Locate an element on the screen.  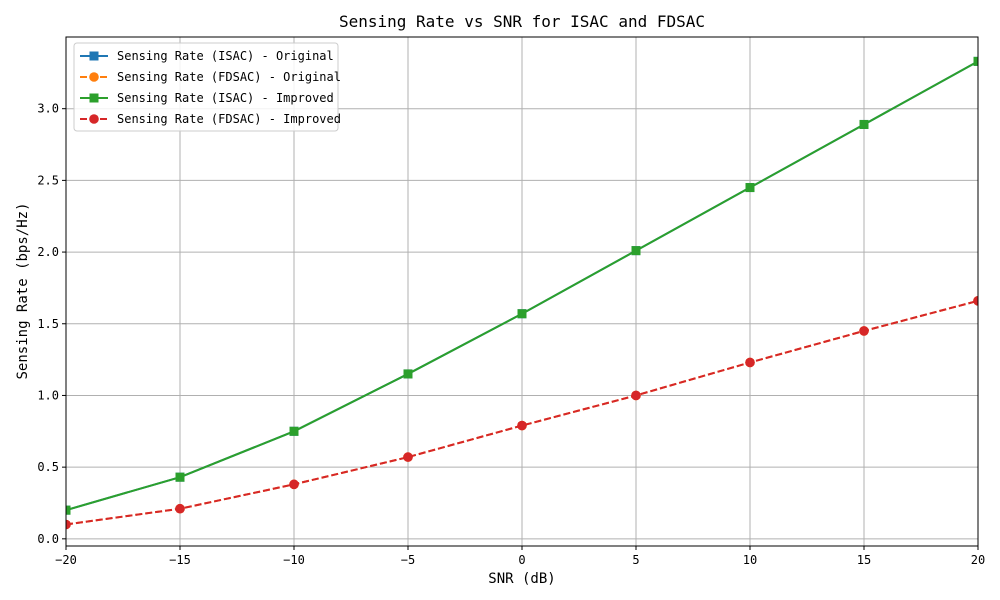
x-tick-label: −10 is located at coordinates (294, 560).